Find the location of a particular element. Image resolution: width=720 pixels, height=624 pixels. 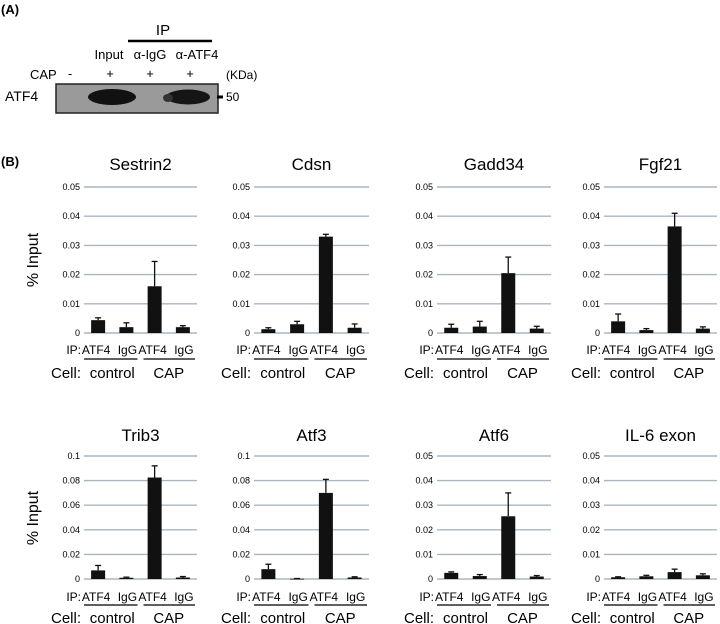

chart-title: Trib3 is located at coordinates (140, 435).